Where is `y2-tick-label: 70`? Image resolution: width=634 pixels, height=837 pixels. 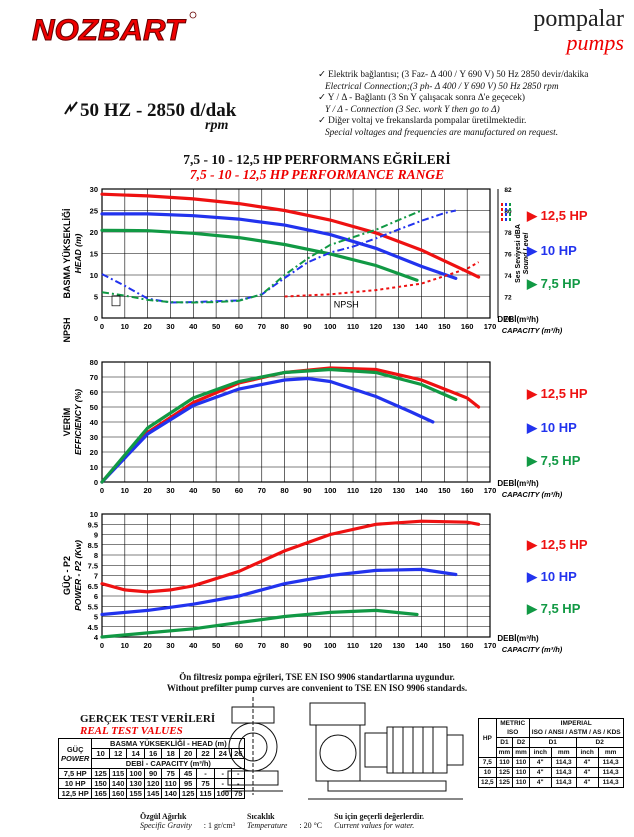
y2-tick-label: 70 is located at coordinates (508, 319).